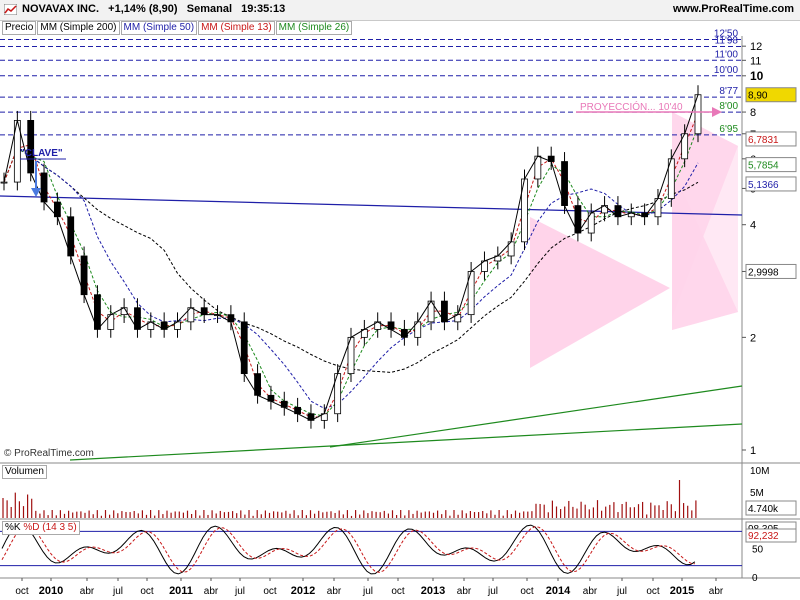 The width and height of the screenshot is (800, 600). What do you see at coordinates (728, 106) in the screenshot?
I see `level-label-5: 8'00` at bounding box center [728, 106].